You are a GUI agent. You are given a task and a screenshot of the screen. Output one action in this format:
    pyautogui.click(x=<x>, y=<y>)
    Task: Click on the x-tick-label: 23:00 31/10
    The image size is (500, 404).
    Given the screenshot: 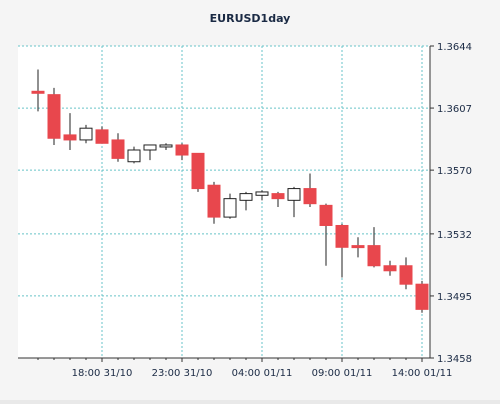 What is the action you would take?
    pyautogui.click(x=182, y=373)
    